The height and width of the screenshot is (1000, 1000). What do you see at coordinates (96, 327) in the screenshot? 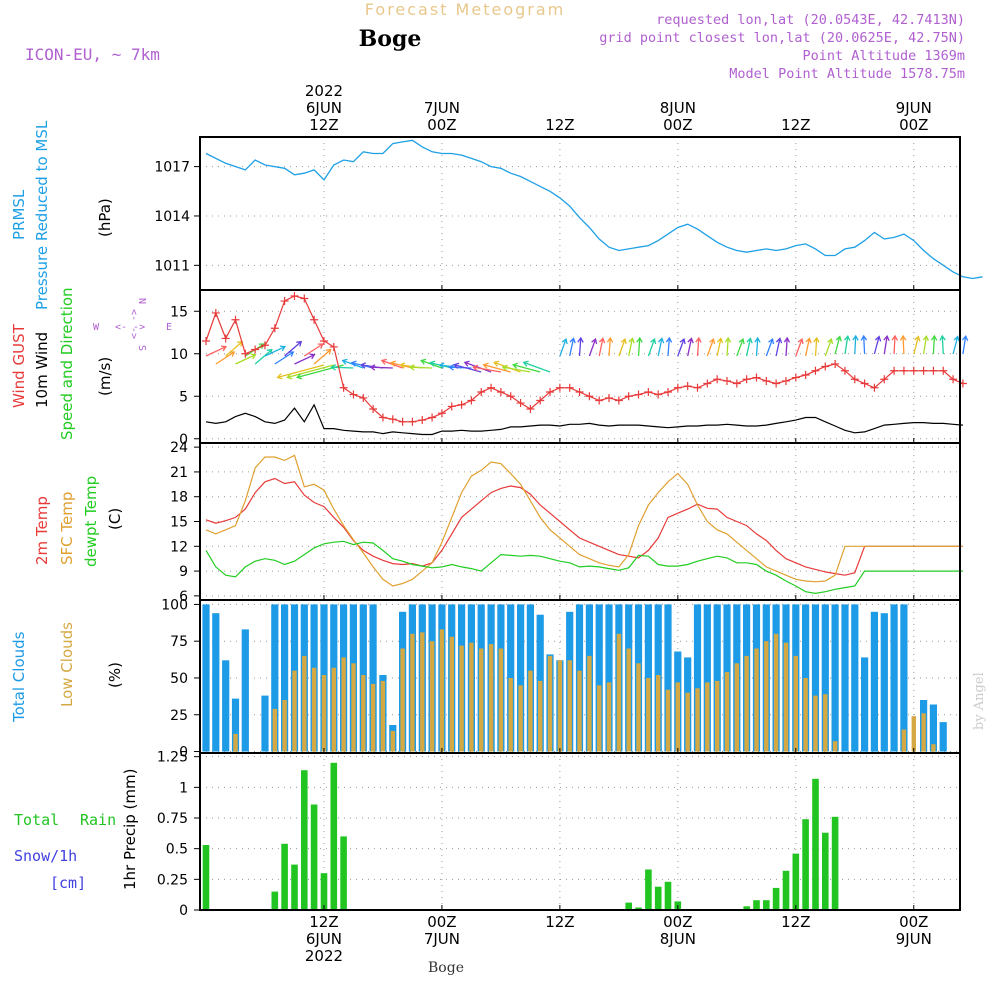
I see `compass-w: W` at bounding box center [96, 327].